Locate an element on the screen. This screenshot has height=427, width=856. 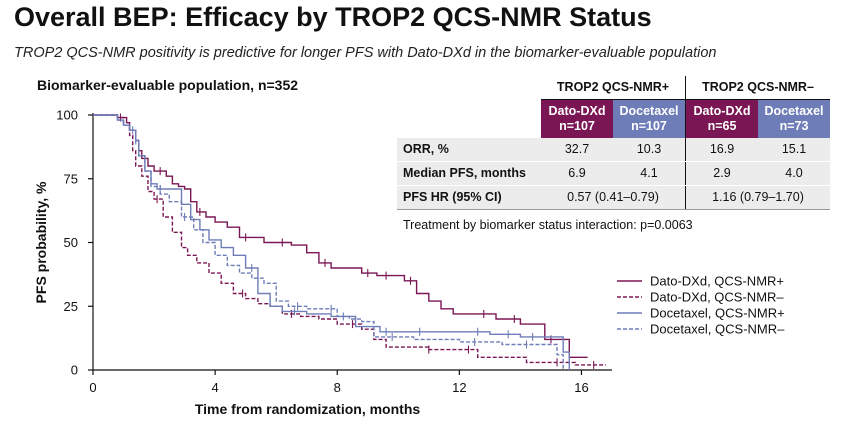
col-header-dato-positive: Dato-DXd n=107 is located at coordinates (577, 118).